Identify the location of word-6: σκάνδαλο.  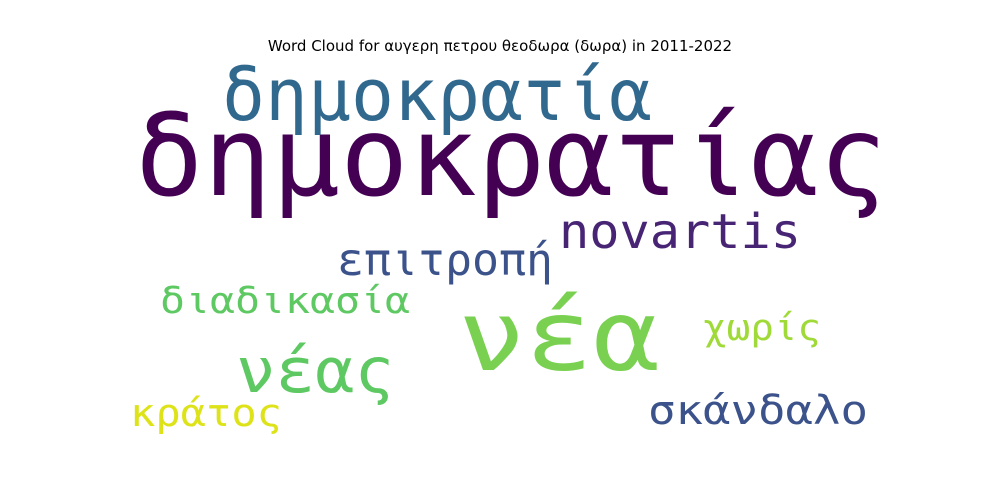
(758, 411).